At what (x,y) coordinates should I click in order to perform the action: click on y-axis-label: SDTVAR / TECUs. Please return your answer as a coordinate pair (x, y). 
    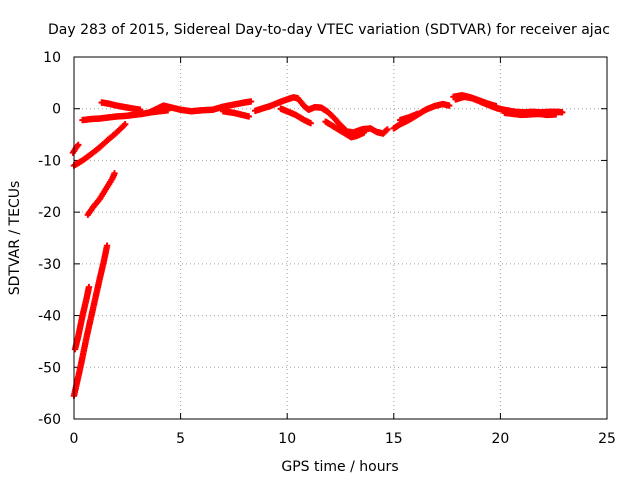
    Looking at the image, I should click on (15, 238).